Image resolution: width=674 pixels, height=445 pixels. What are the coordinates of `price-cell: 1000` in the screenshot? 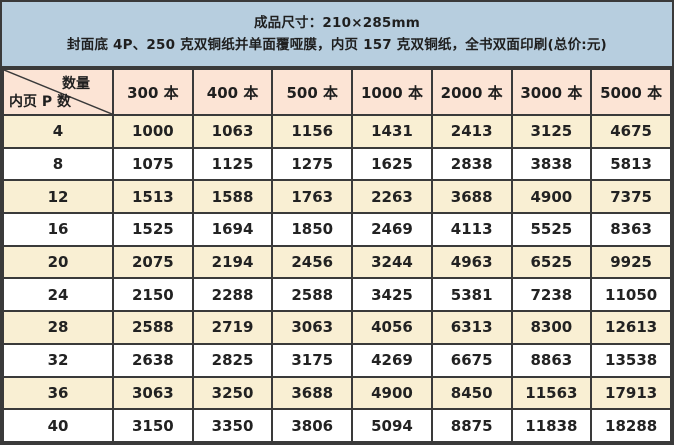 It's located at (153, 131).